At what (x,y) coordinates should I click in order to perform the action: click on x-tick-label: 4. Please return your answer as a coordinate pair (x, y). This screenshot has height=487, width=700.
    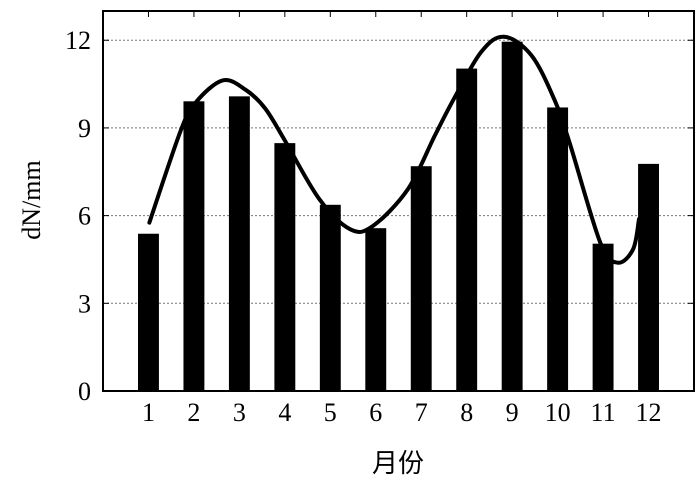
    Looking at the image, I should click on (284, 412).